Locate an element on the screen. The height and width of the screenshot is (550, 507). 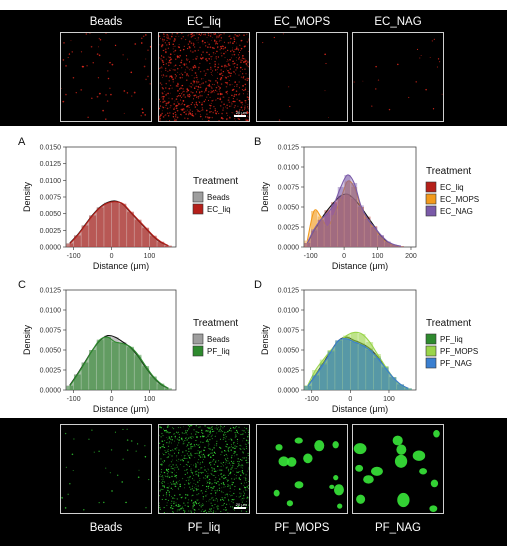
x-tick-label: 200 is located at coordinates (411, 256).